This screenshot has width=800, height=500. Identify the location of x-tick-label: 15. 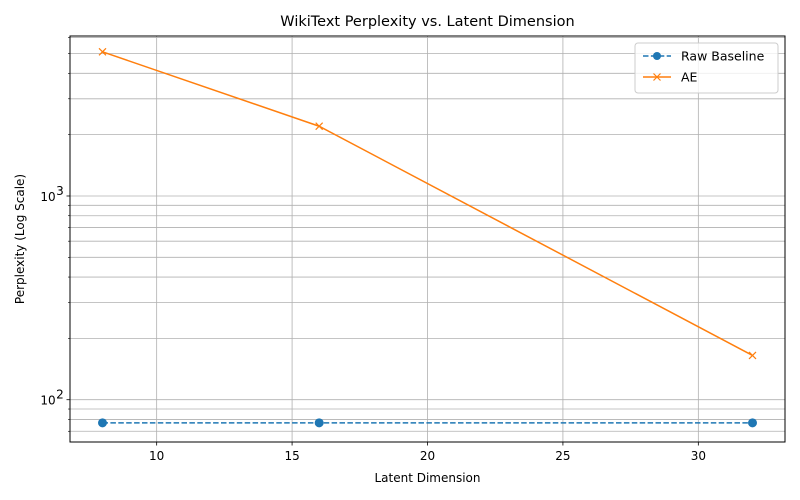
(291, 456).